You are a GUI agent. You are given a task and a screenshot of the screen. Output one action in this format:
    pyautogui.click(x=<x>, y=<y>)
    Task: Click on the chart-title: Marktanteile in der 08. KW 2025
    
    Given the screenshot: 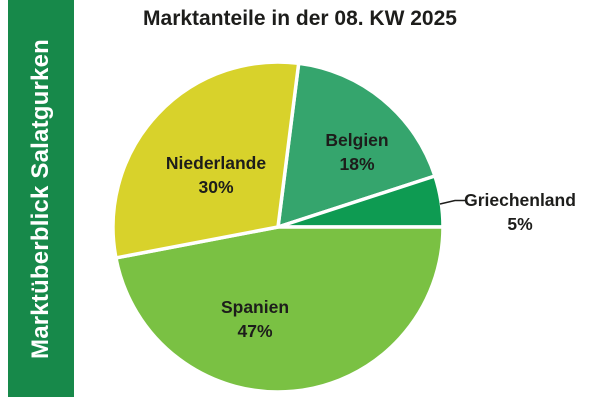 What is the action you would take?
    pyautogui.click(x=300, y=18)
    